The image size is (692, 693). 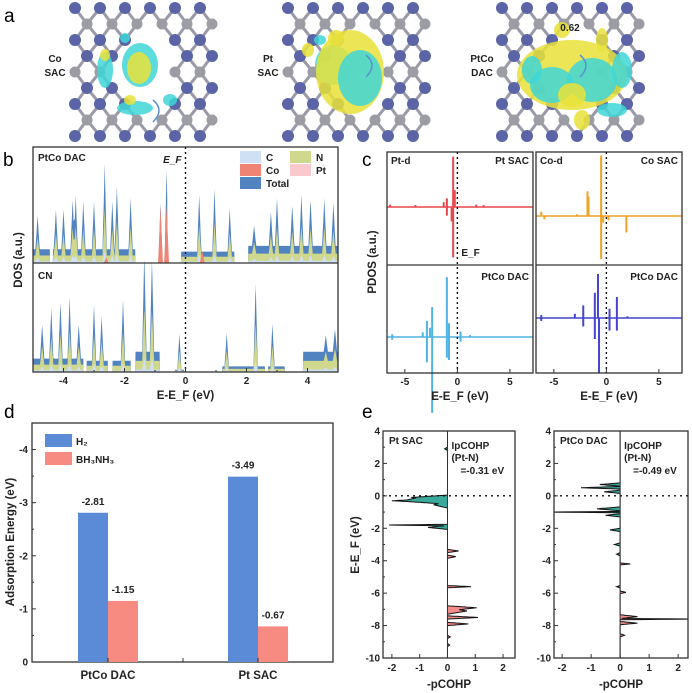 I want to click on ipcohp-value: =-0.31 eV, so click(x=482, y=471).